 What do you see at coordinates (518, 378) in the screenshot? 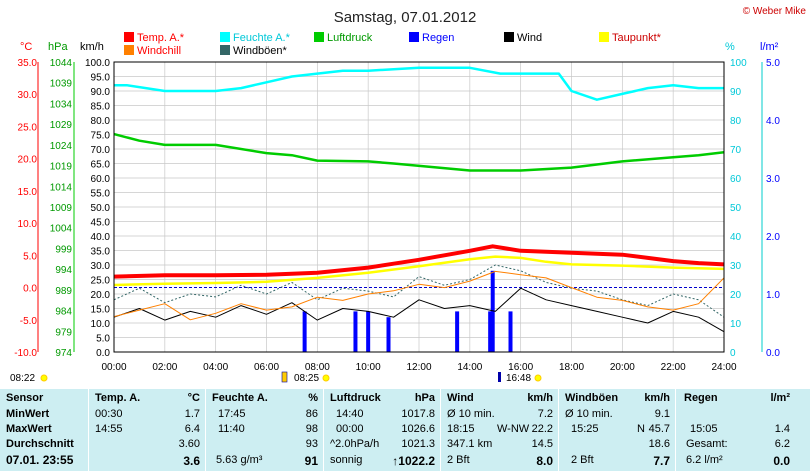
I see `daylight-end-label: 16:48` at bounding box center [518, 378].